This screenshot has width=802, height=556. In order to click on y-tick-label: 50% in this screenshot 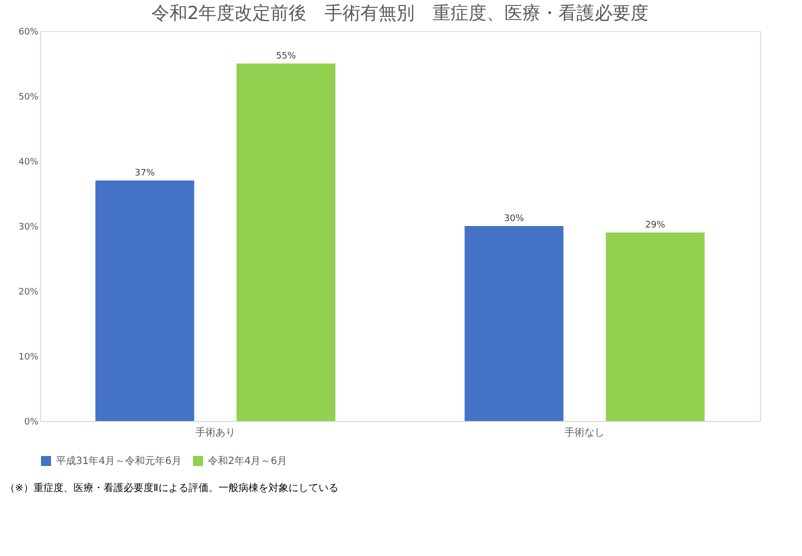, I will do `click(28, 97)`.